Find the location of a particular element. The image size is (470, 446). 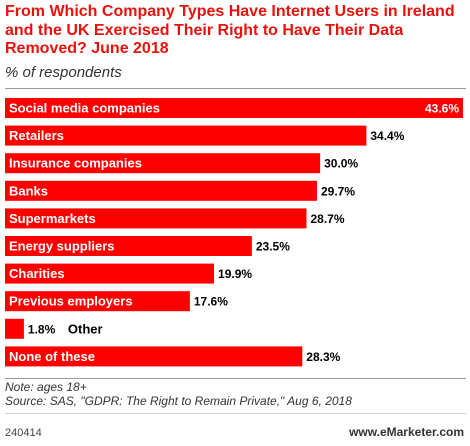

category-label-none-of-these: None of these is located at coordinates (52, 356).